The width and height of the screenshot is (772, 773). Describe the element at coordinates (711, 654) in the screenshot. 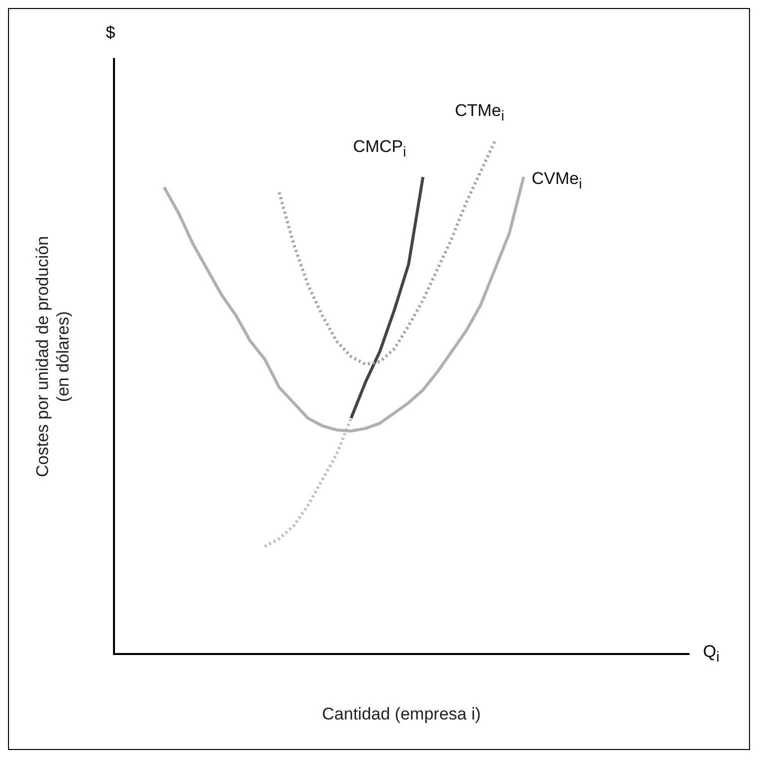

I see `text: Q$_{i}$` at that location.